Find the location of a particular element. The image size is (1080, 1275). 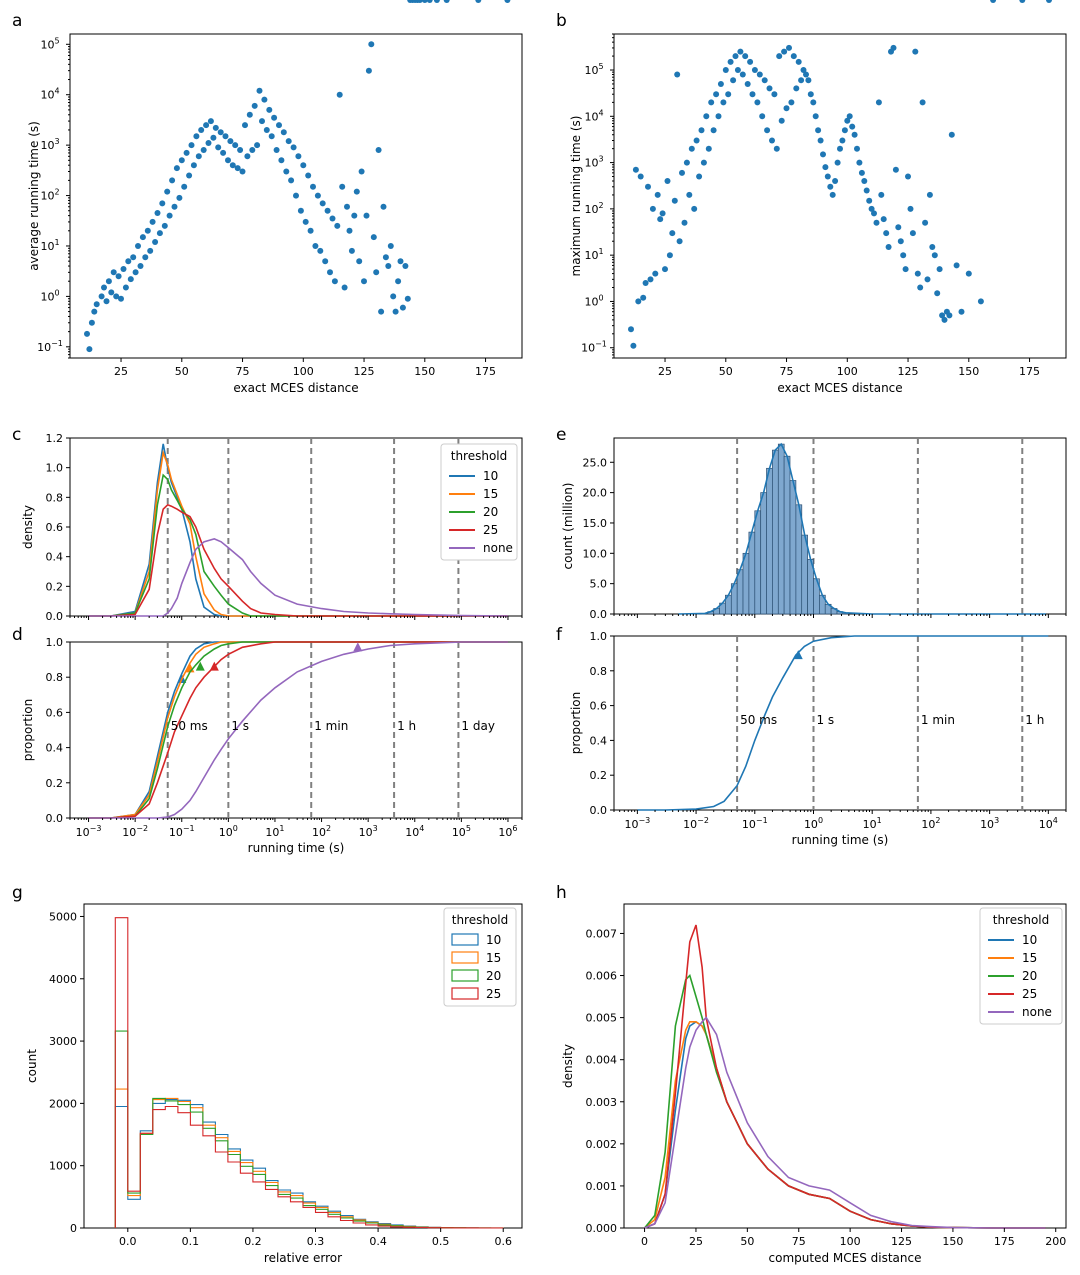

plot-frame-d is located at coordinates (296, 730).